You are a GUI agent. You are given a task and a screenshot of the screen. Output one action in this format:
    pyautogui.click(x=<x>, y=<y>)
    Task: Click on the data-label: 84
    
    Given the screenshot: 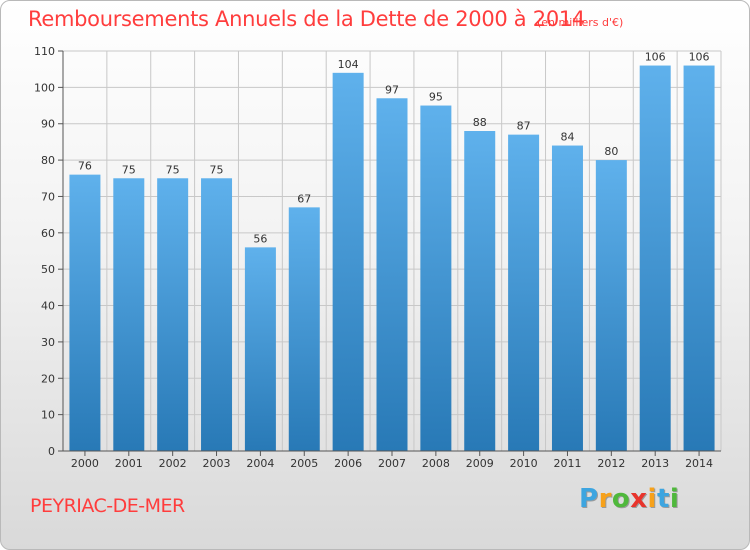 What is the action you would take?
    pyautogui.click(x=567, y=137)
    